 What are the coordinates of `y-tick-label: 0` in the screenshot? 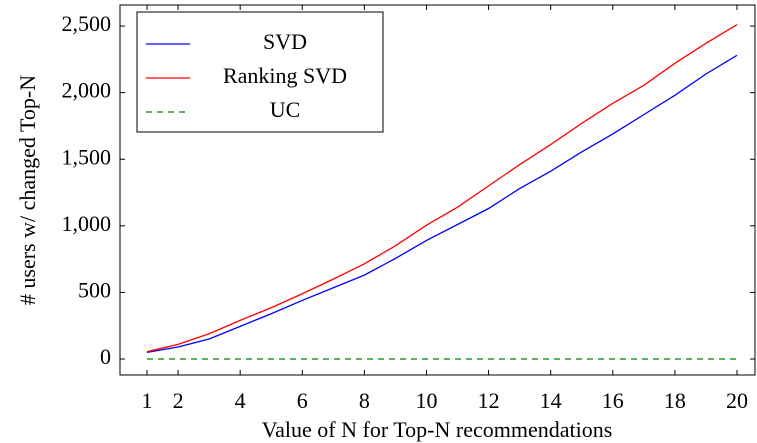 It's located at (105, 356).